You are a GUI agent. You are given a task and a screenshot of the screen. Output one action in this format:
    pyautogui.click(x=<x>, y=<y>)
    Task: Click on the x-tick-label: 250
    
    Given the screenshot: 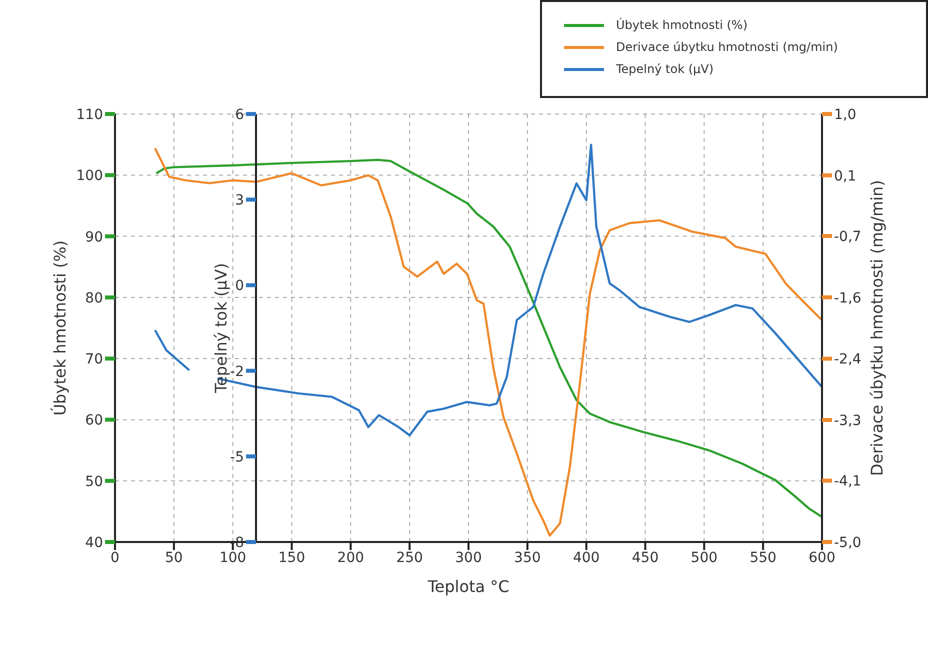 What is the action you would take?
    pyautogui.click(x=409, y=558)
    